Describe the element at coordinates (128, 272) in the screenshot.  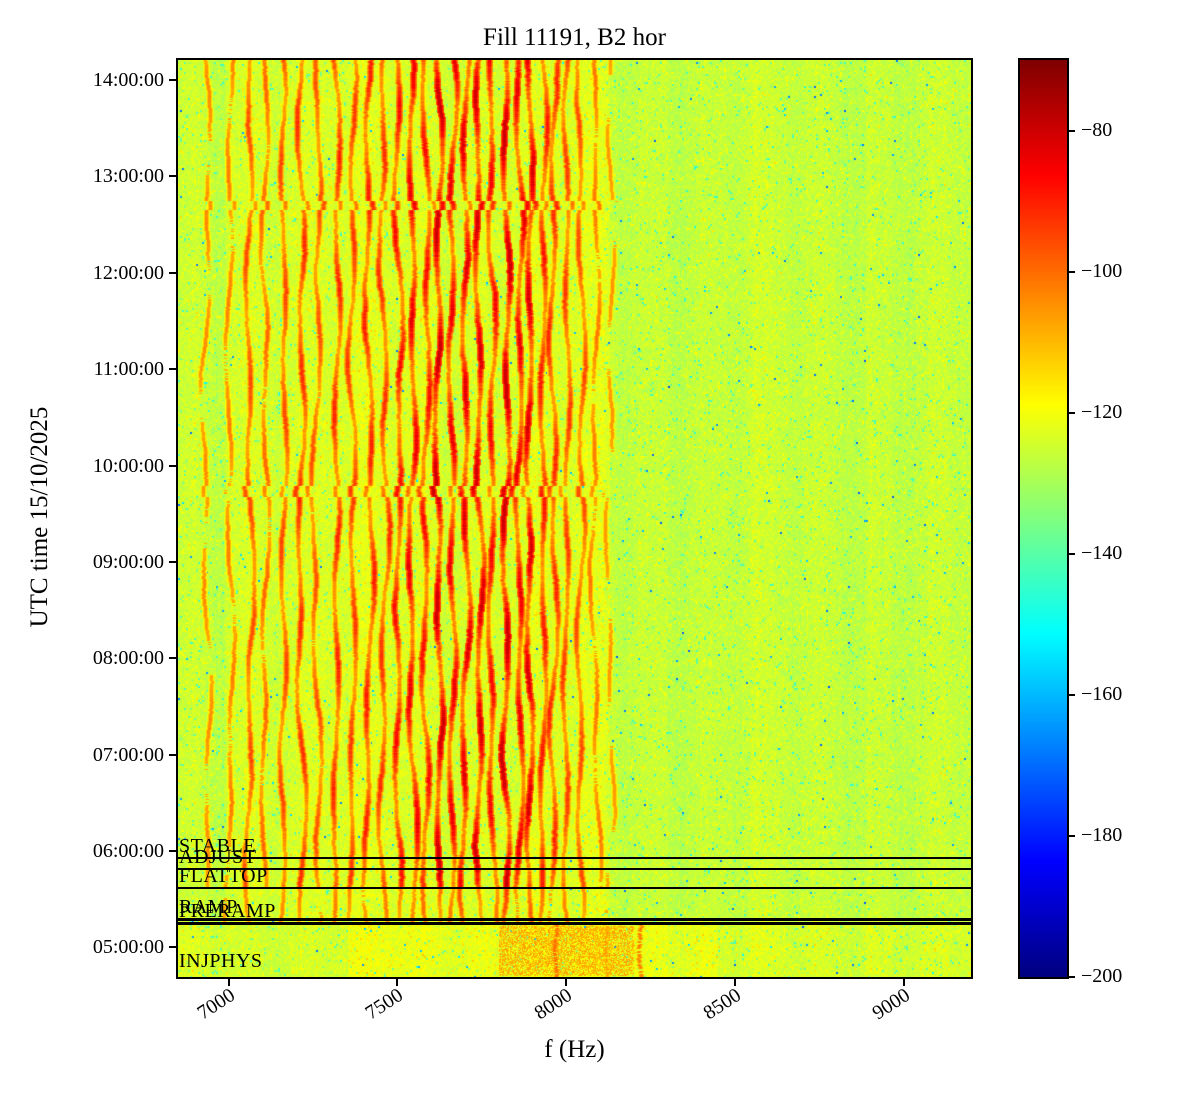
I see `y-tick-label: 12:00:00` at that location.